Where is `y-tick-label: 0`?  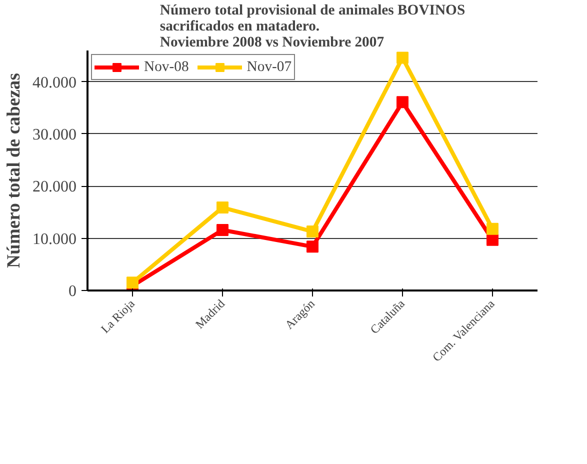 y-tick-label: 0 is located at coordinates (72, 291).